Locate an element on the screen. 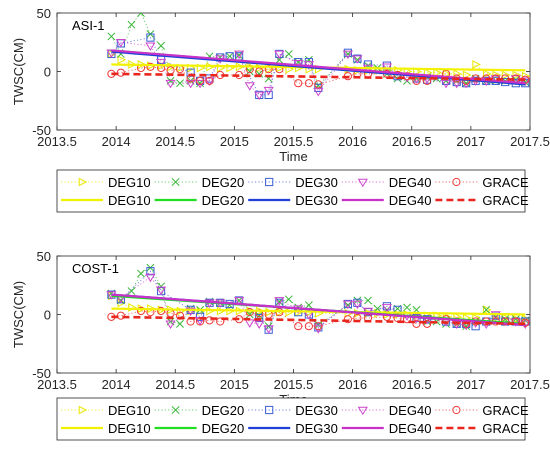 The image size is (550, 453). x-tick-label: 2014.5 is located at coordinates (175, 141).